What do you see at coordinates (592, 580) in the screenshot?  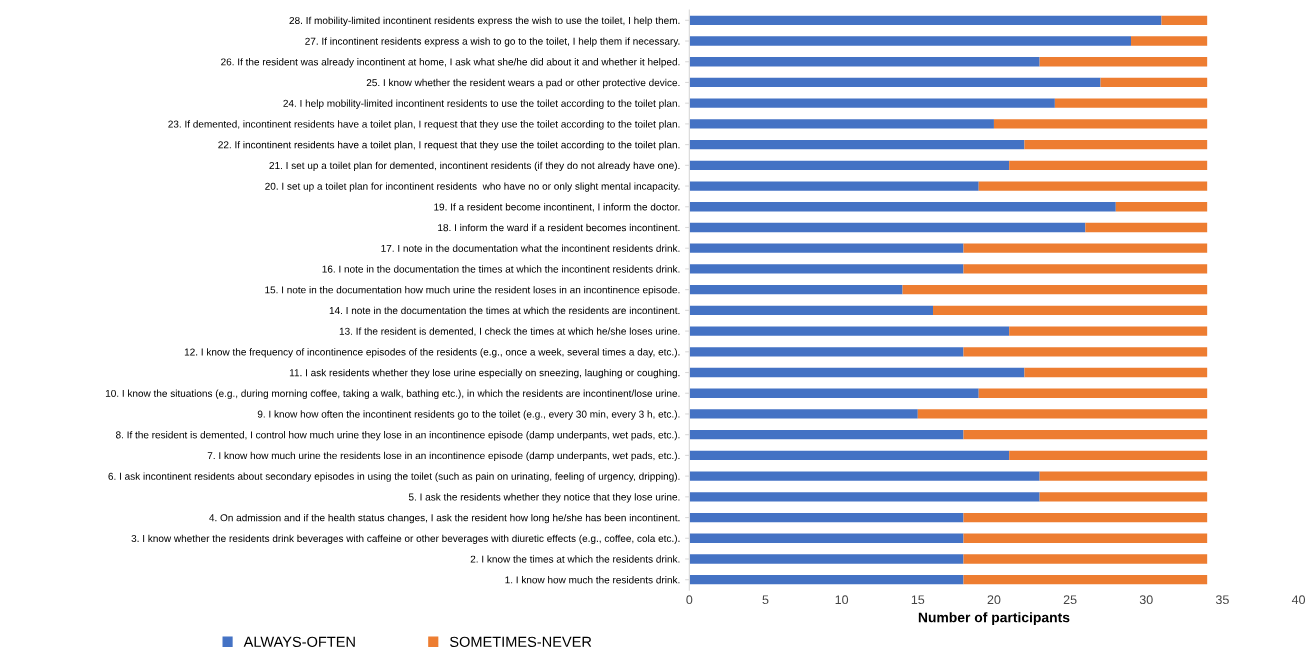 I see `y-tick-label: 1. I know how much the residents drink.` at bounding box center [592, 580].